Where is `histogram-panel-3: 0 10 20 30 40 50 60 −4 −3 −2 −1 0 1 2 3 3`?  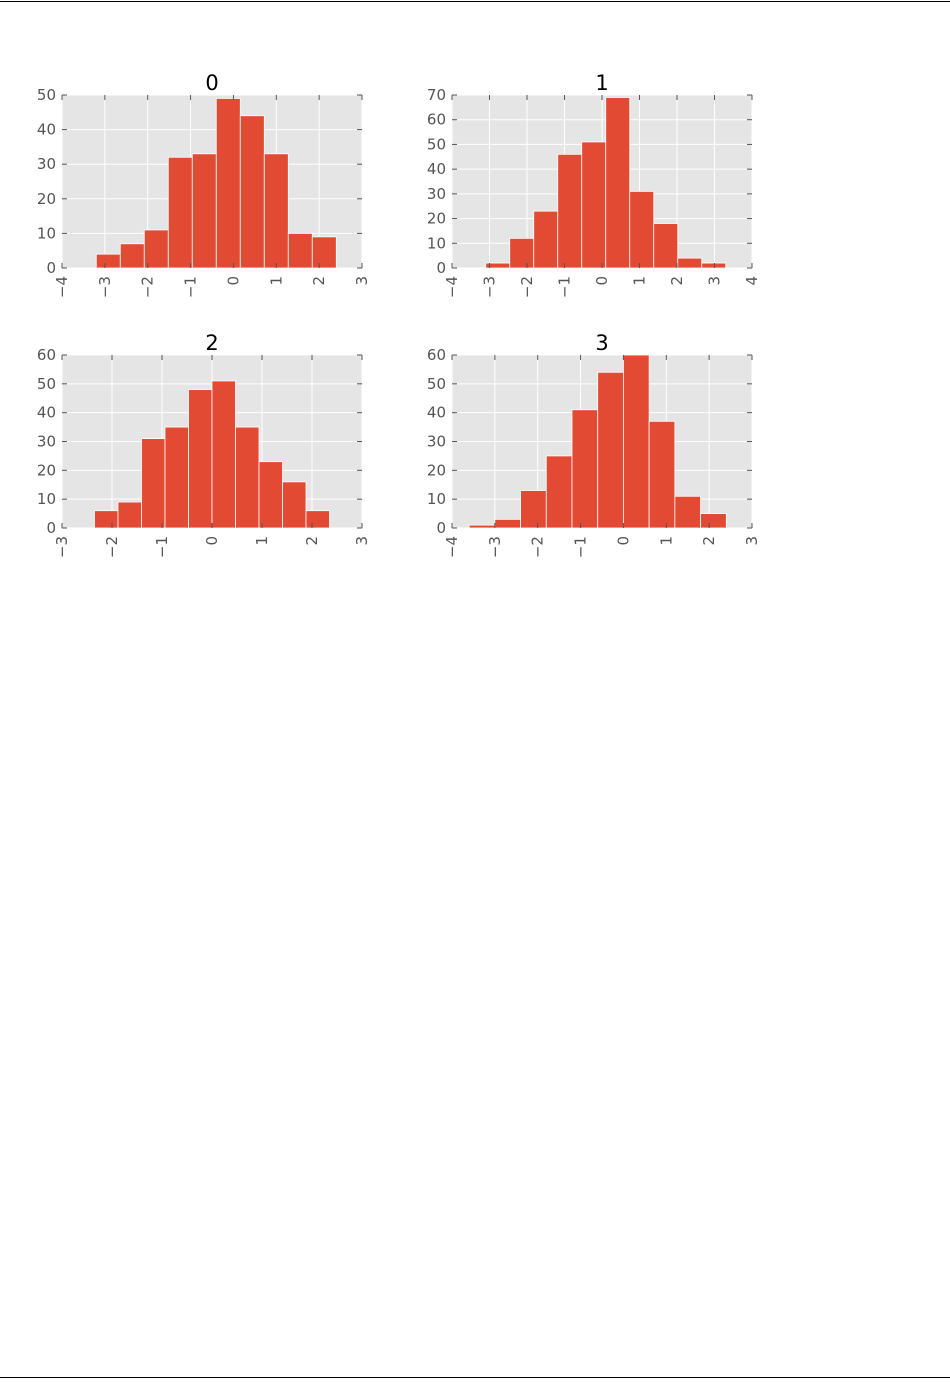
histogram-panel-3: 0 10 20 30 40 50 60 −4 −3 −2 −1 0 1 2 3 3 is located at coordinates (594, 444).